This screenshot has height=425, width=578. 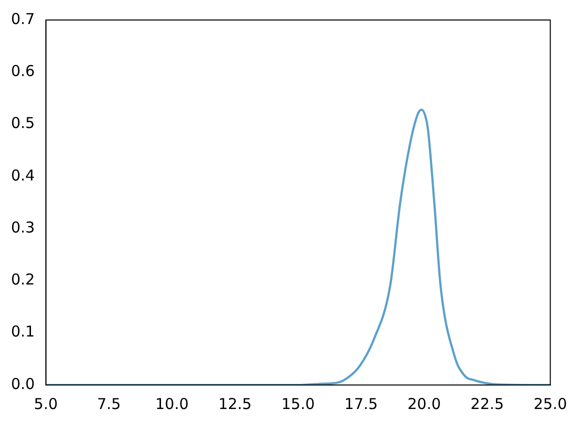 I want to click on x-tick-label: 10.0, so click(x=172, y=403).